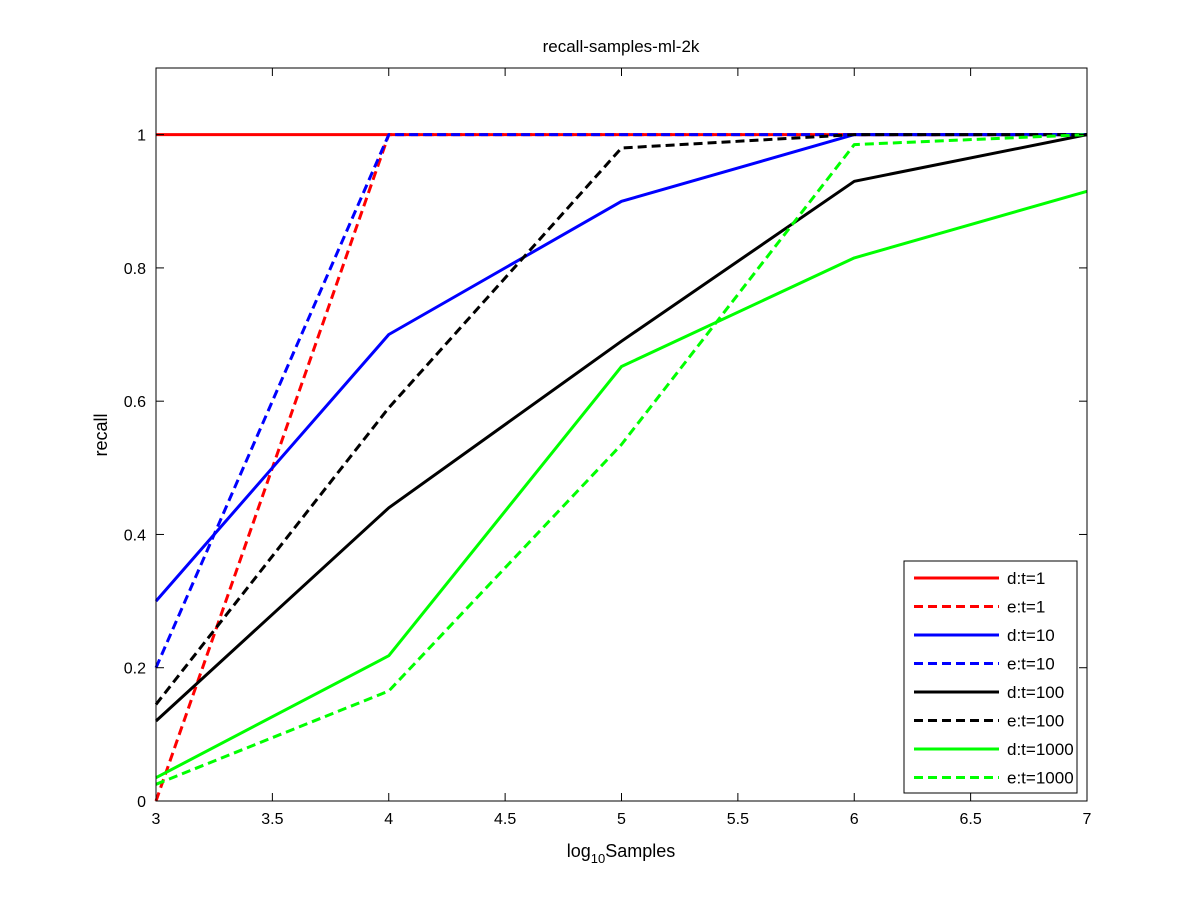 The image size is (1201, 901). I want to click on x-axis-label: log10Samples, so click(621, 853).